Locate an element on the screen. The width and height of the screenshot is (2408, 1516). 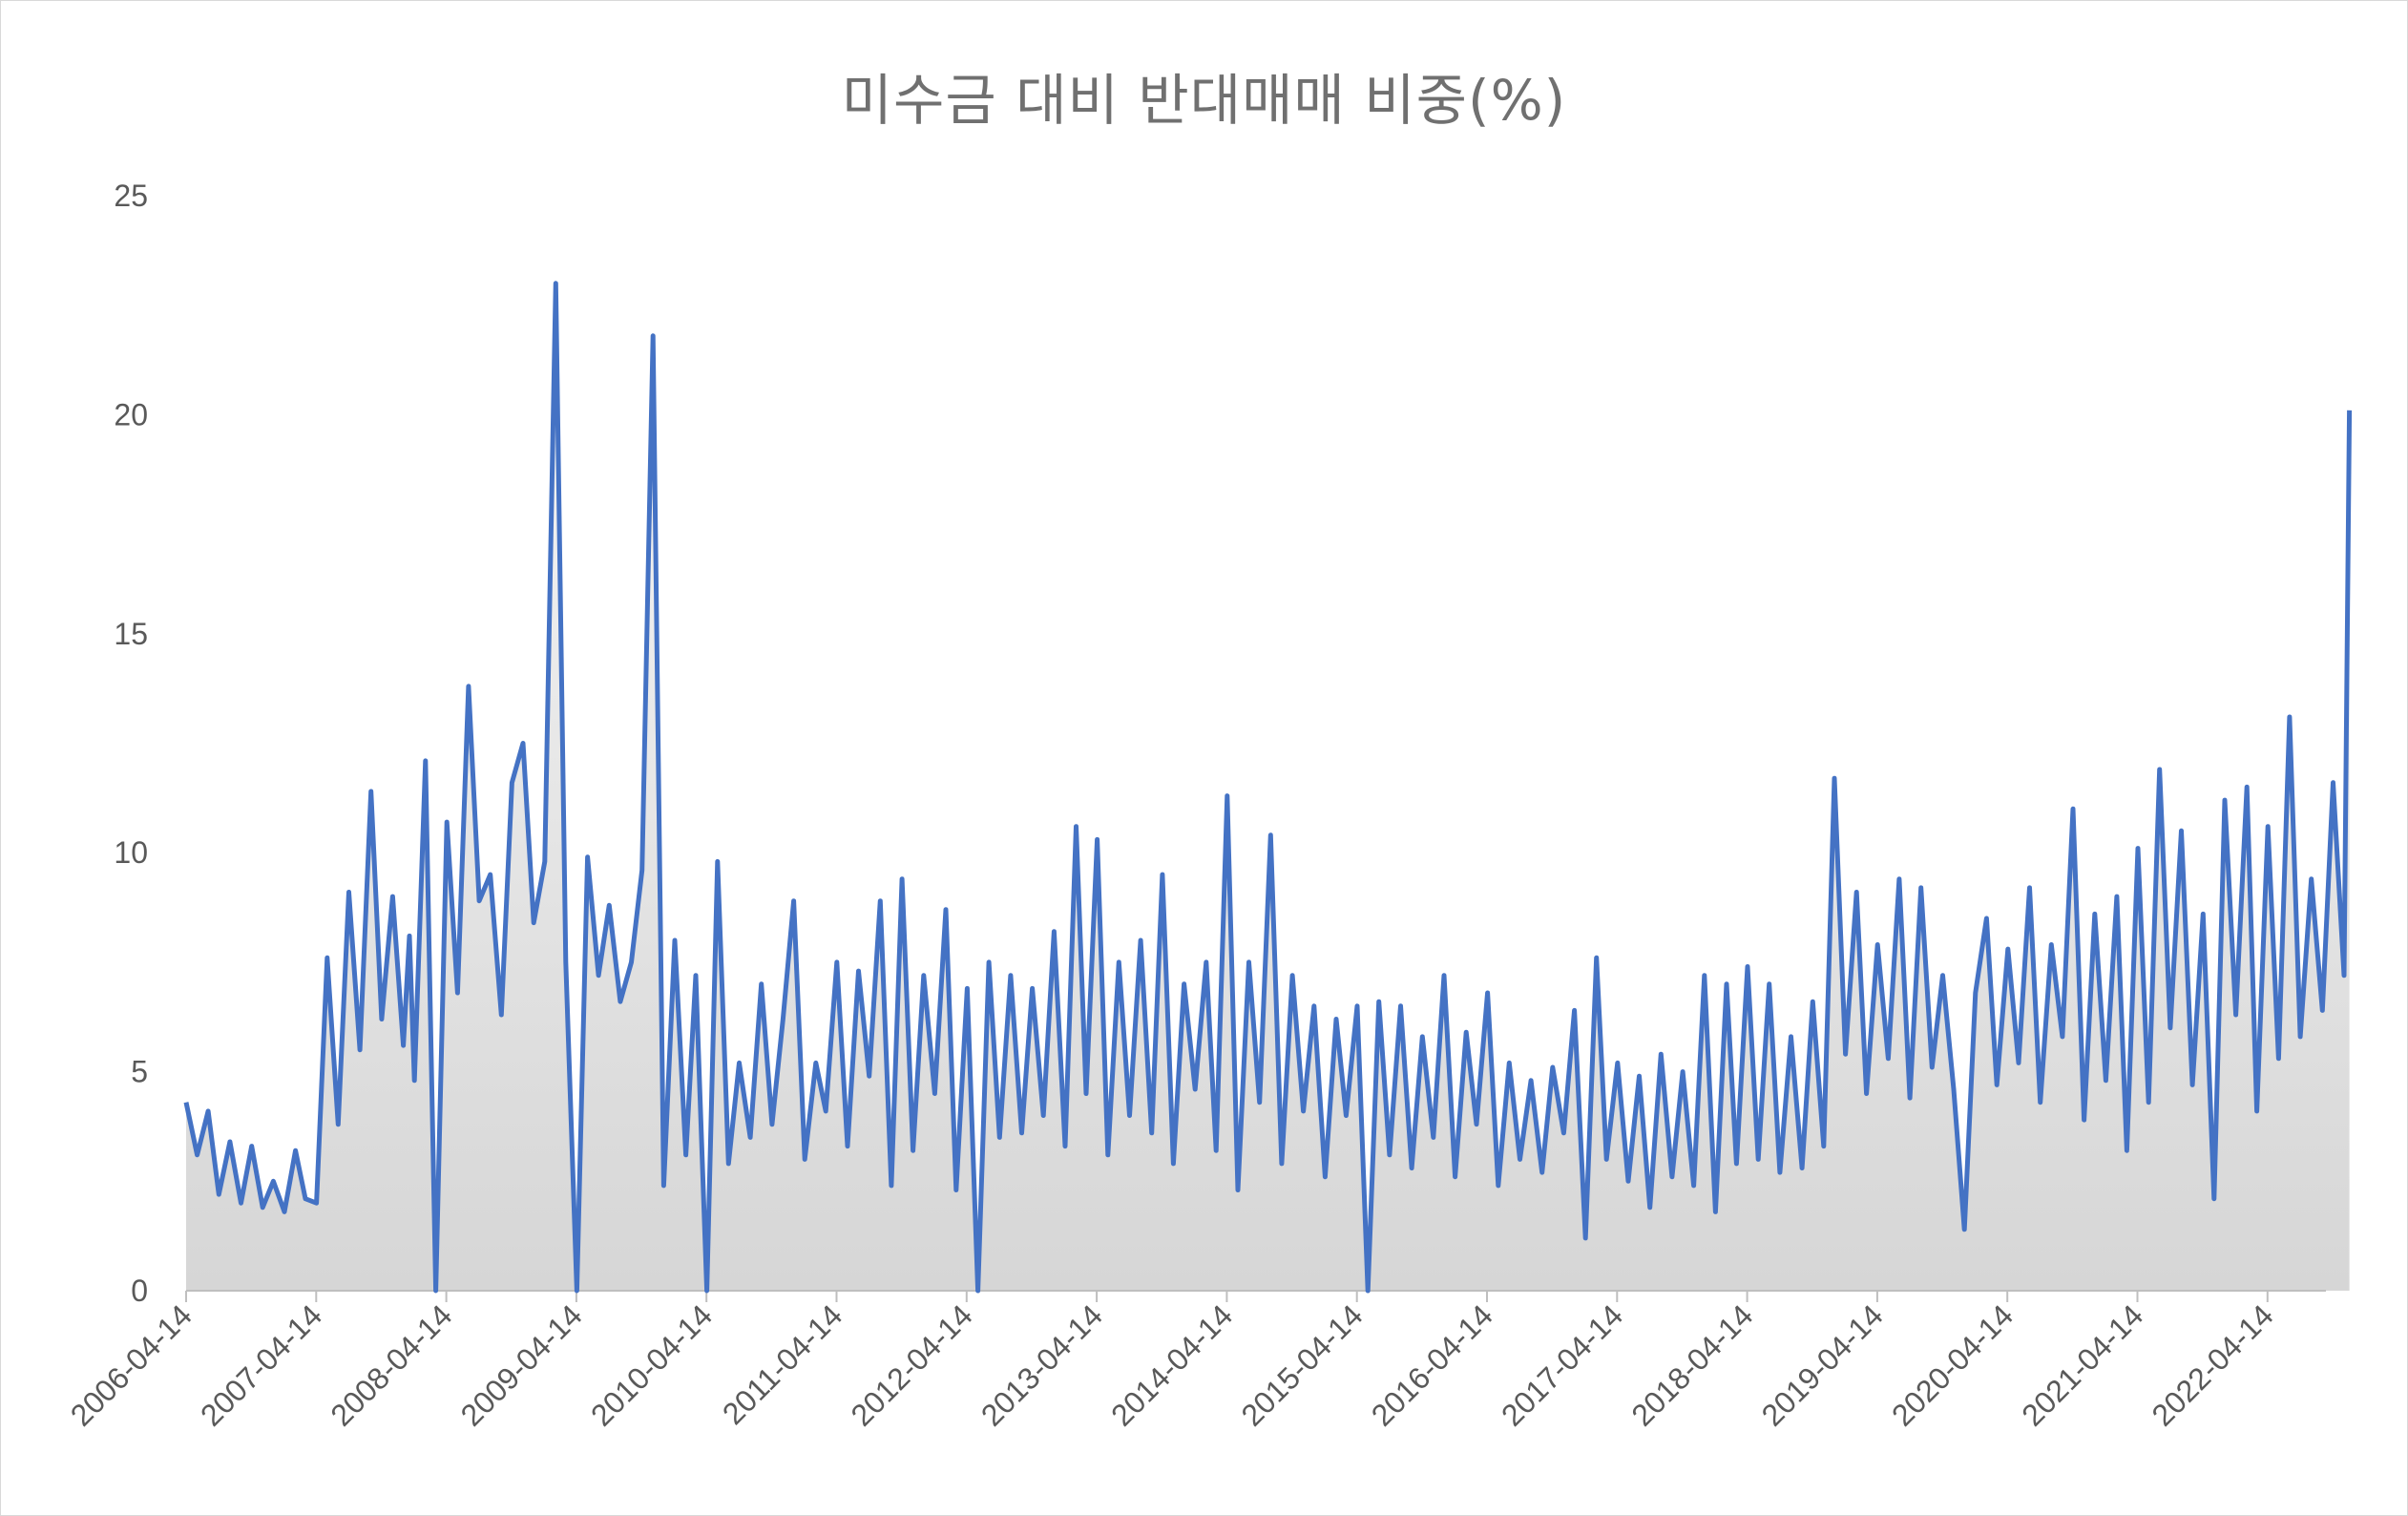
y-tick-label: 0 is located at coordinates (139, 1291).